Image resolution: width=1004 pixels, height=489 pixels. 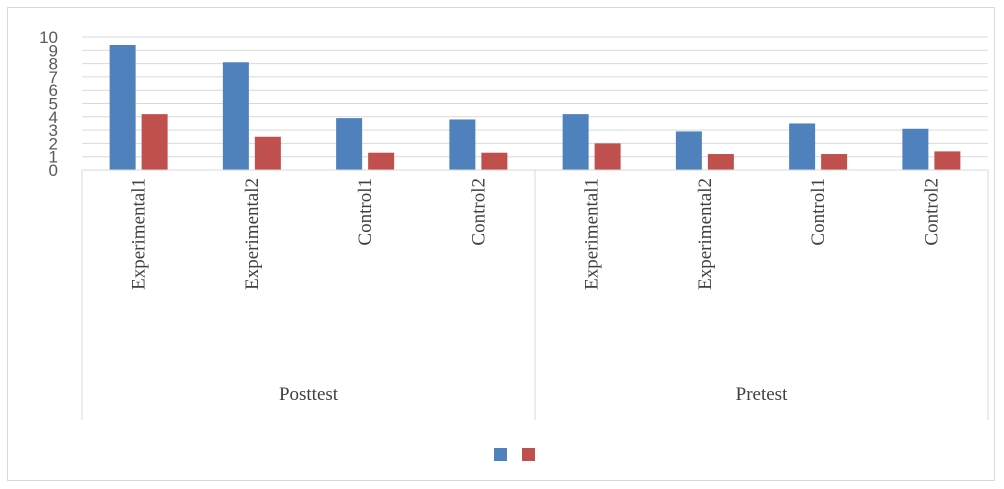 What do you see at coordinates (762, 394) in the screenshot?
I see `group-label: Pretest` at bounding box center [762, 394].